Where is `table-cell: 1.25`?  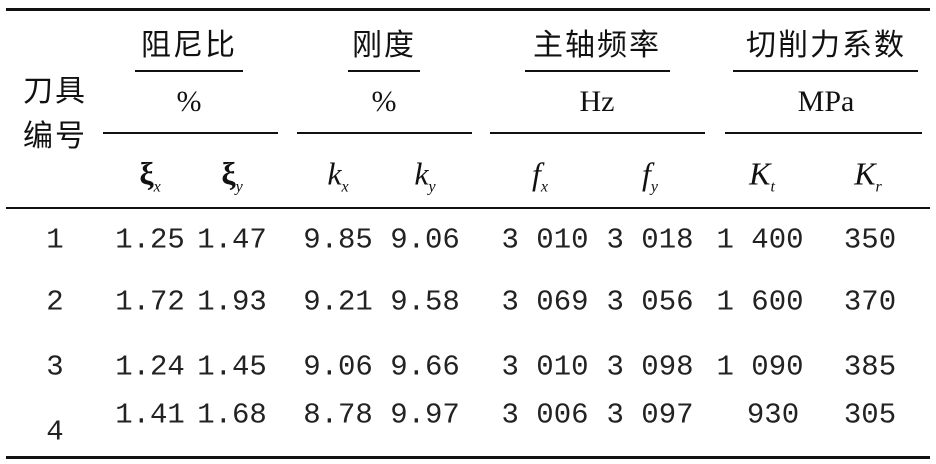 table-cell: 1.25 is located at coordinates (150, 240).